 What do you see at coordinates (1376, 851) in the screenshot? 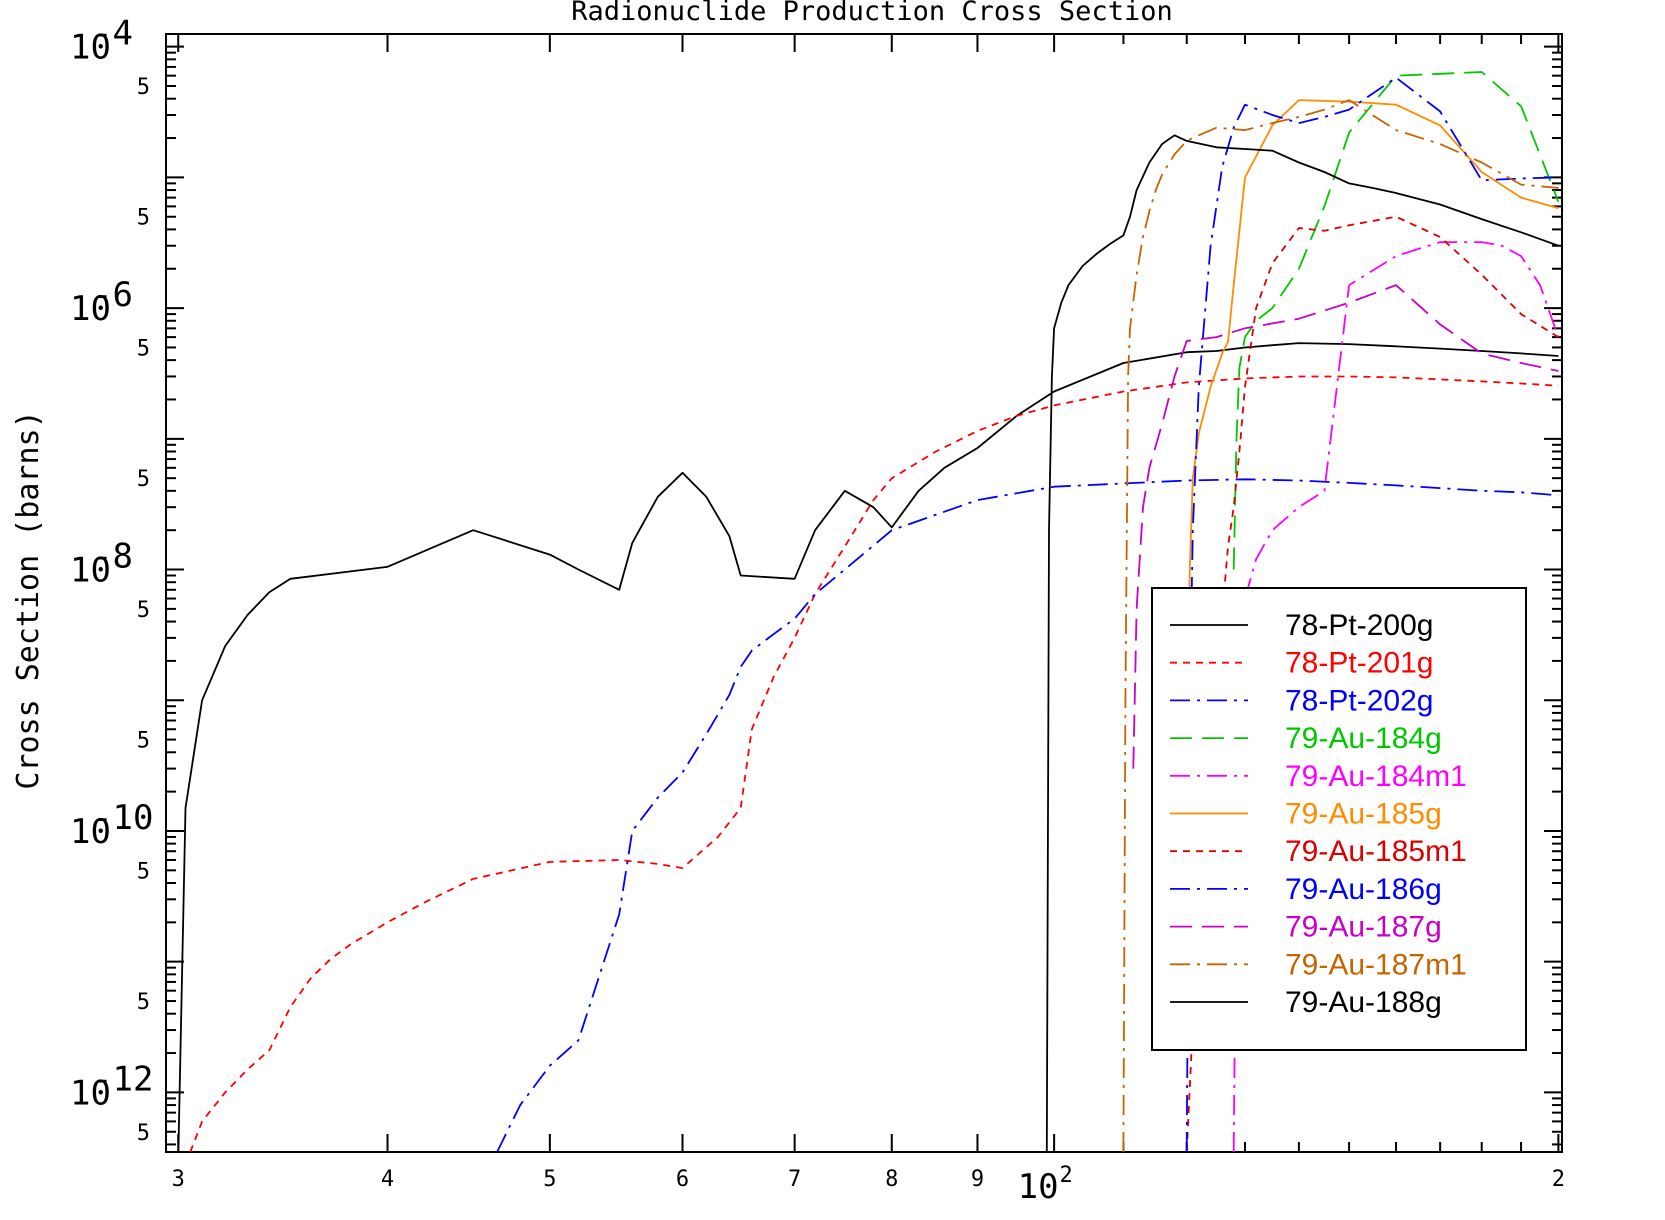
I see `legend-label: 79-Au-185m1` at bounding box center [1376, 851].